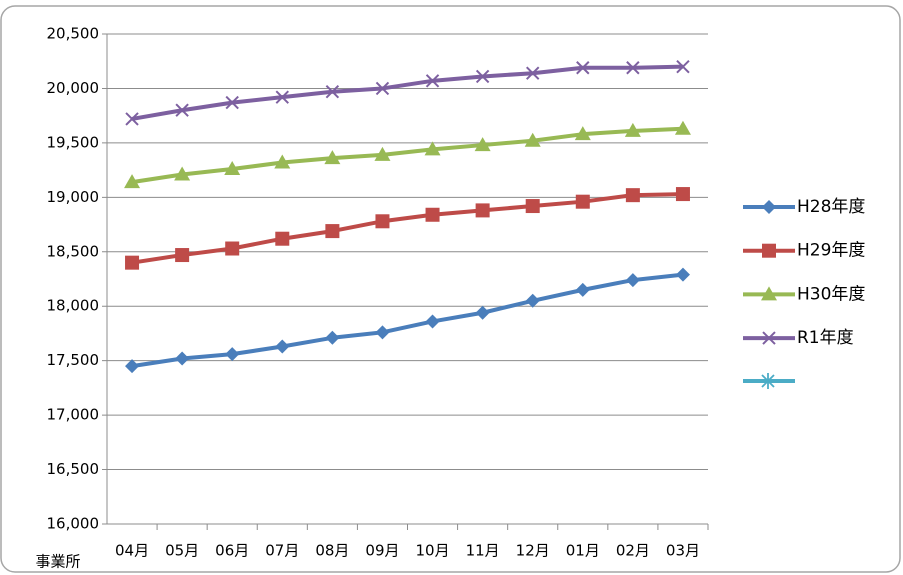 This screenshot has width=903, height=575. Describe the element at coordinates (831, 251) in the screenshot. I see `legend-label: H29年度` at that location.